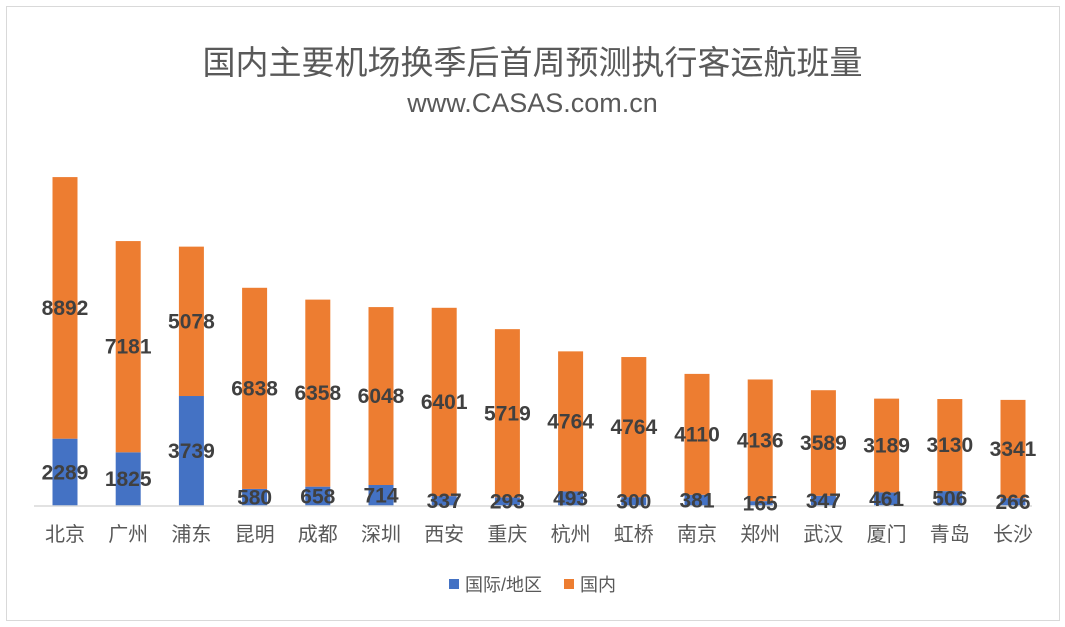 This screenshot has width=1065, height=627. What do you see at coordinates (569, 584) in the screenshot?
I see `legend-swatch-domestic` at bounding box center [569, 584].